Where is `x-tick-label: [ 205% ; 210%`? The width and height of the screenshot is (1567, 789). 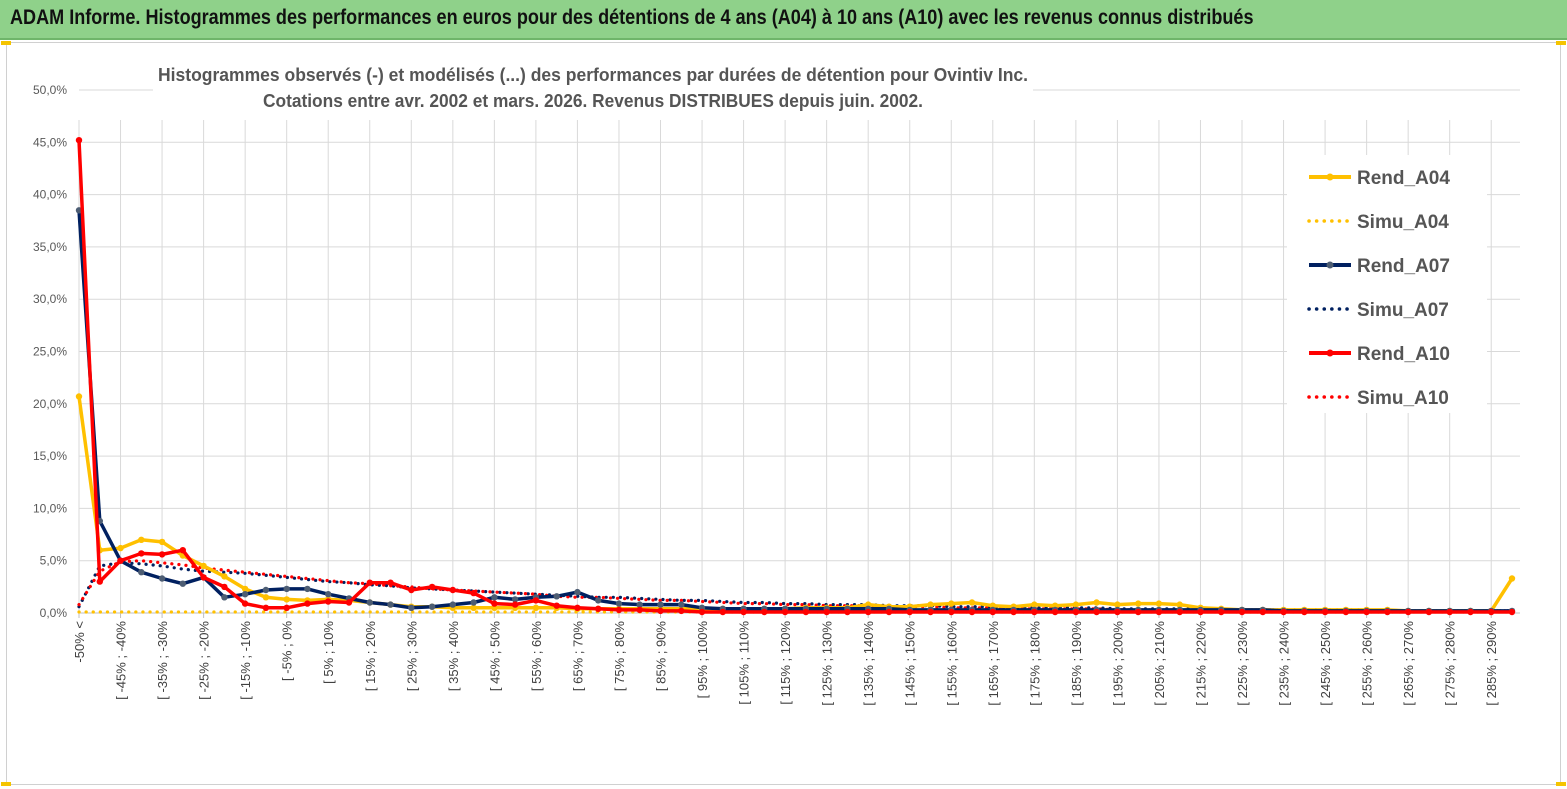 x-tick-label: [ 205% ; 210% is located at coordinates (1159, 663).